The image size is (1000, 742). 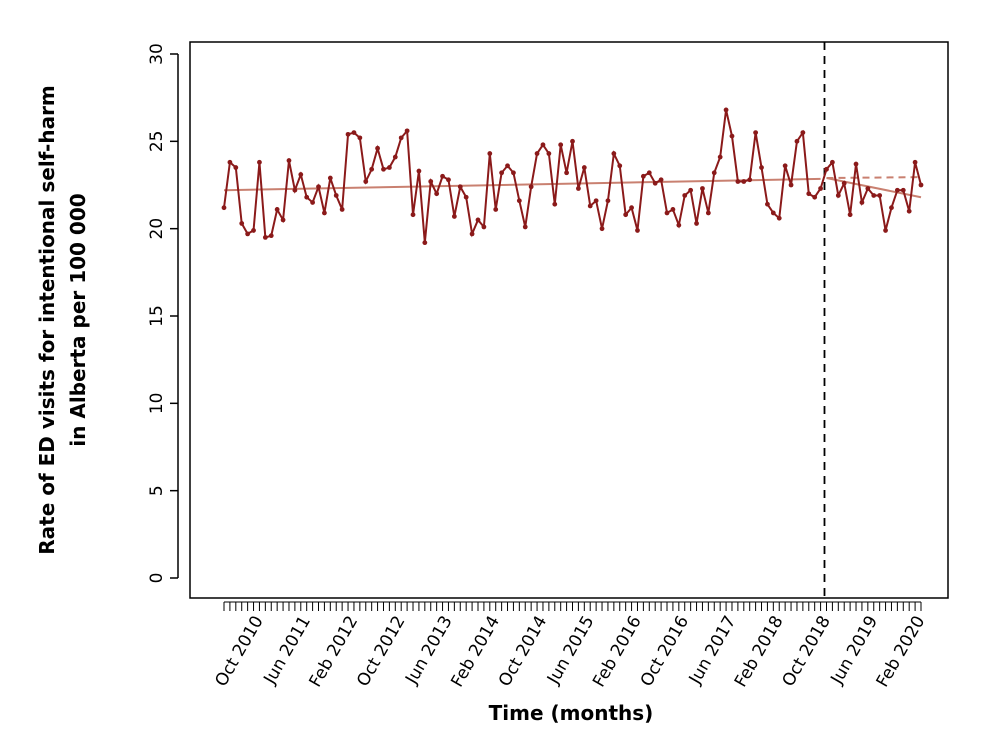 I want to click on x-tick-label: Oct 2014, so click(x=523, y=652).